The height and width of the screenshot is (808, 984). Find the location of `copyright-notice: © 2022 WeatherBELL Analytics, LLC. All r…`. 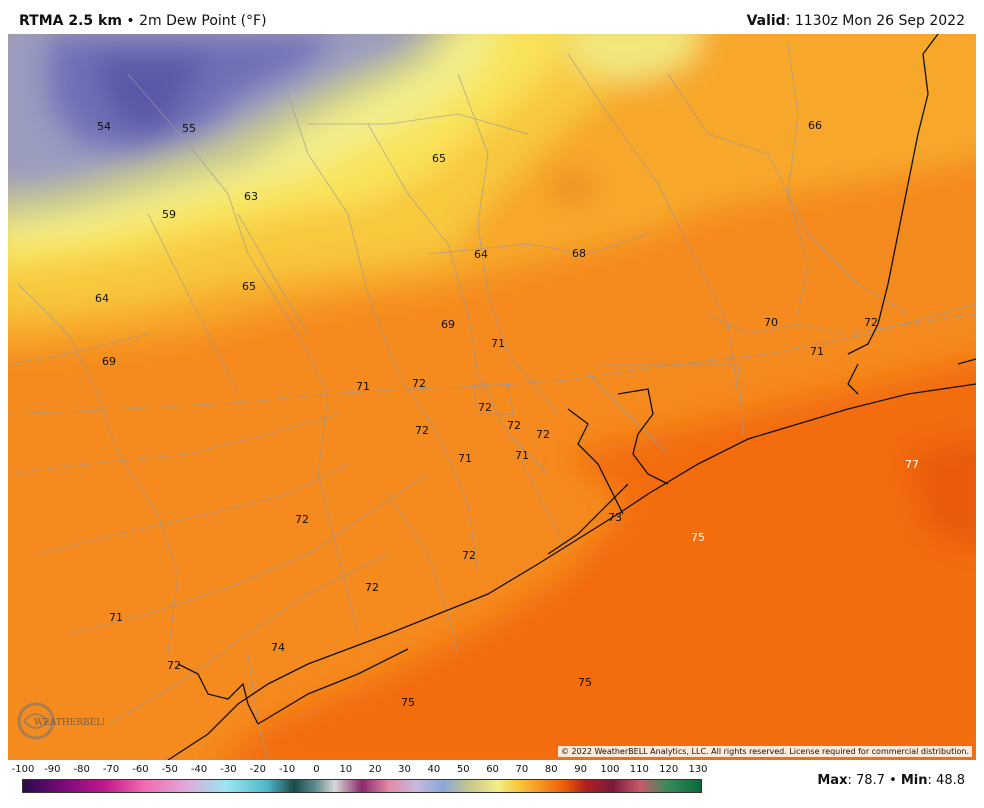

copyright-notice: © 2022 WeatherBELL Analytics, LLC. All r… is located at coordinates (765, 751).